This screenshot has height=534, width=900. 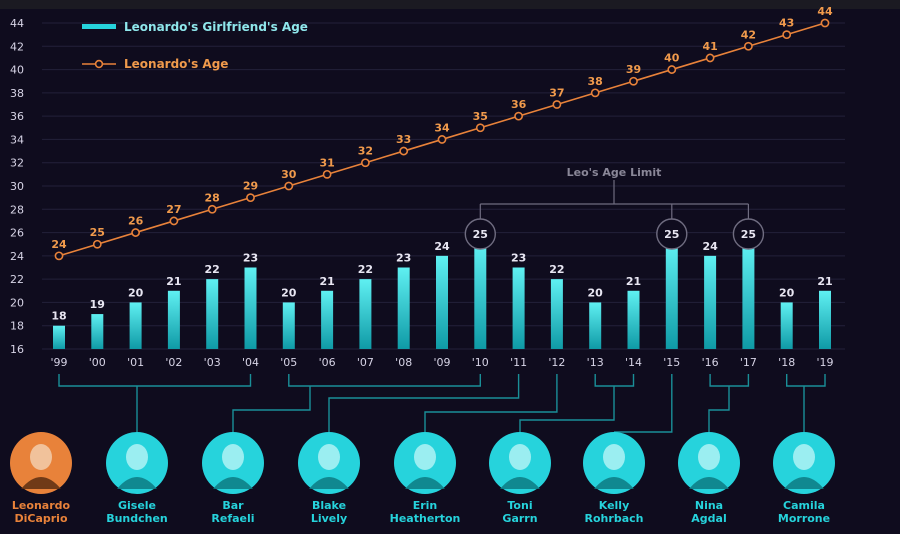 What do you see at coordinates (17, 209) in the screenshot?
I see `y-tick-label: 28` at bounding box center [17, 209].